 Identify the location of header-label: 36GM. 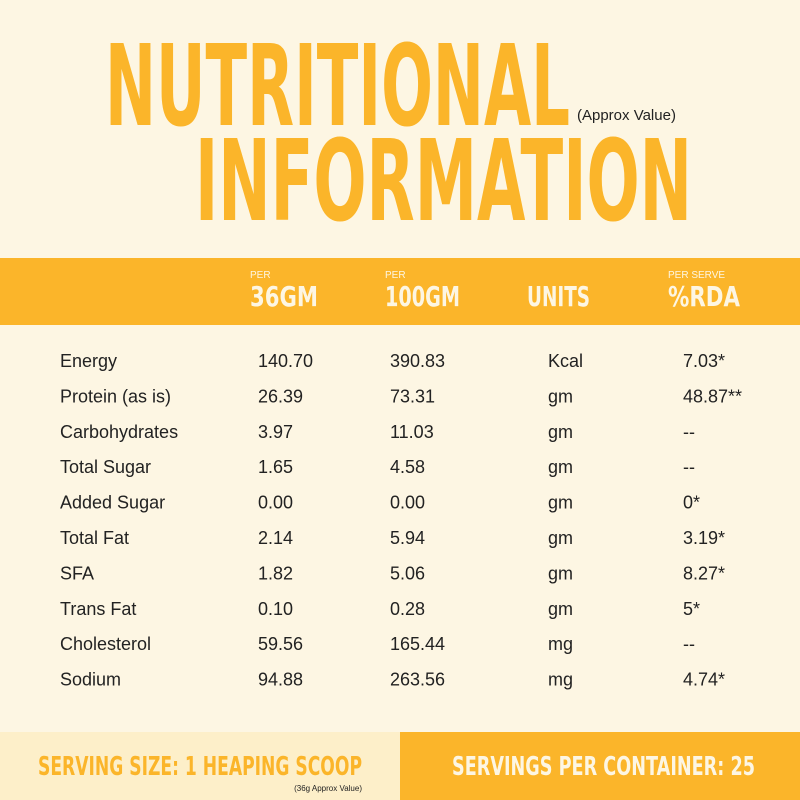
(284, 296).